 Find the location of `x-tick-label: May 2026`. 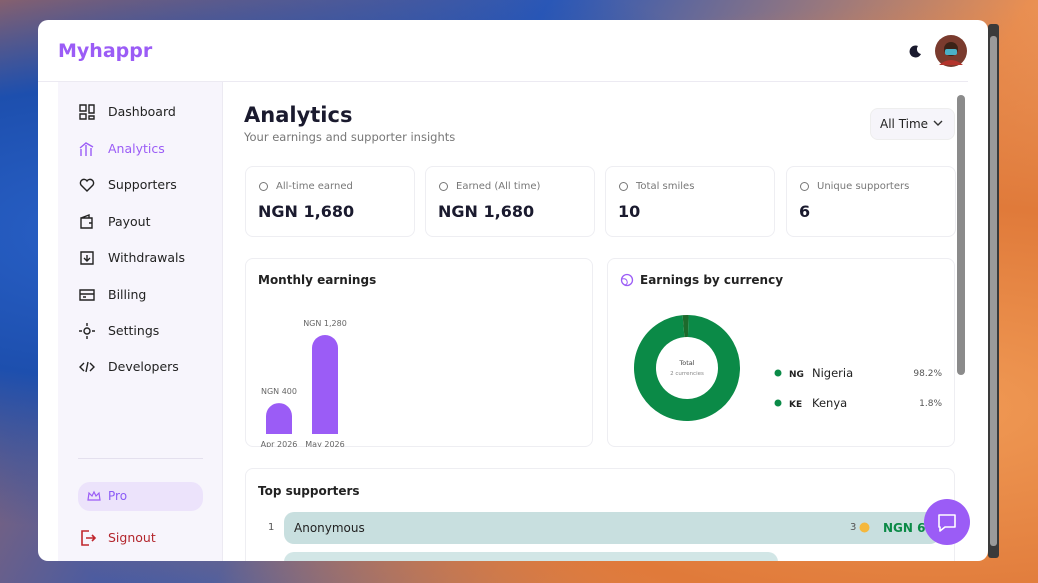

x-tick-label: May 2026 is located at coordinates (324, 443).